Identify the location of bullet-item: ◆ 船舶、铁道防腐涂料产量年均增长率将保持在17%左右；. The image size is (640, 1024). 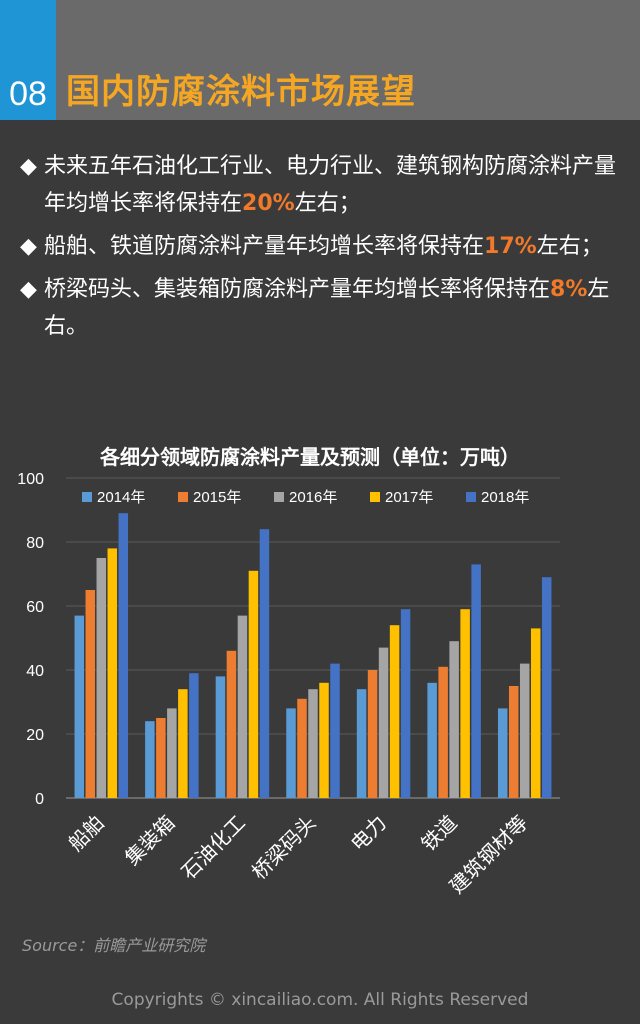
(320, 246).